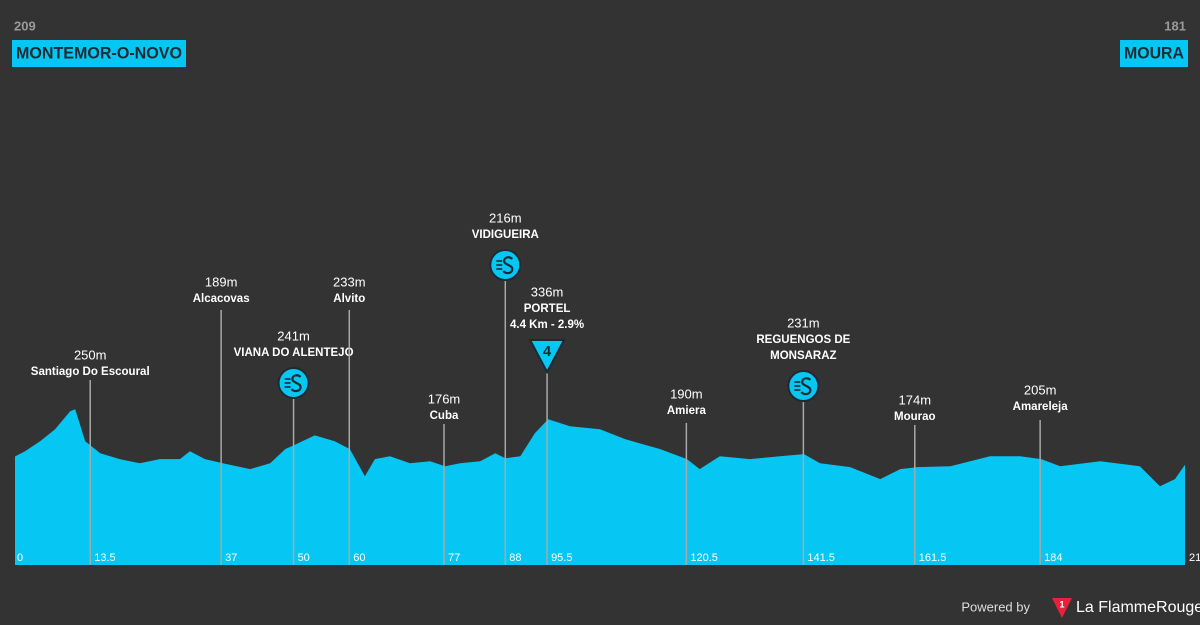 The image size is (1200, 625). What do you see at coordinates (444, 416) in the screenshot?
I see `waypoint-name: Cuba` at bounding box center [444, 416].